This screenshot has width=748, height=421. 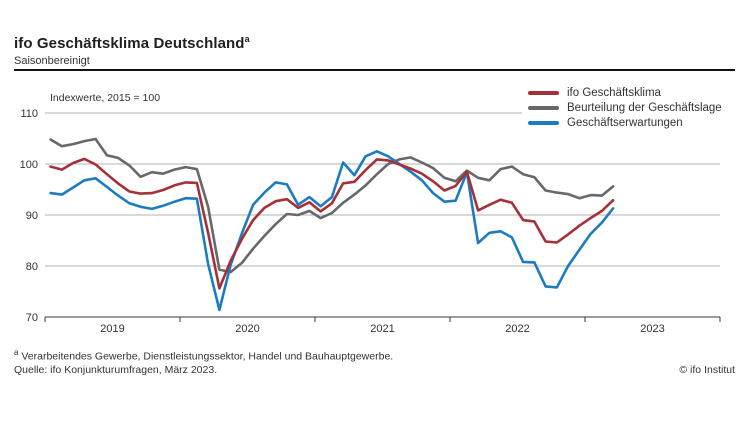 I want to click on title-superscript: a, so click(x=247, y=39).